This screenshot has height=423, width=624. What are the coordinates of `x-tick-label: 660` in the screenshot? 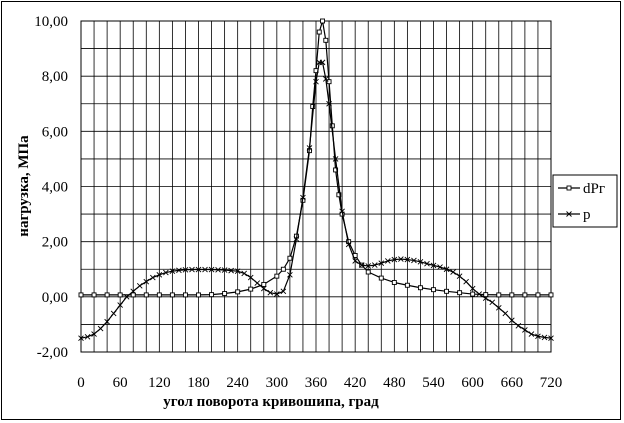 It's located at (512, 383).